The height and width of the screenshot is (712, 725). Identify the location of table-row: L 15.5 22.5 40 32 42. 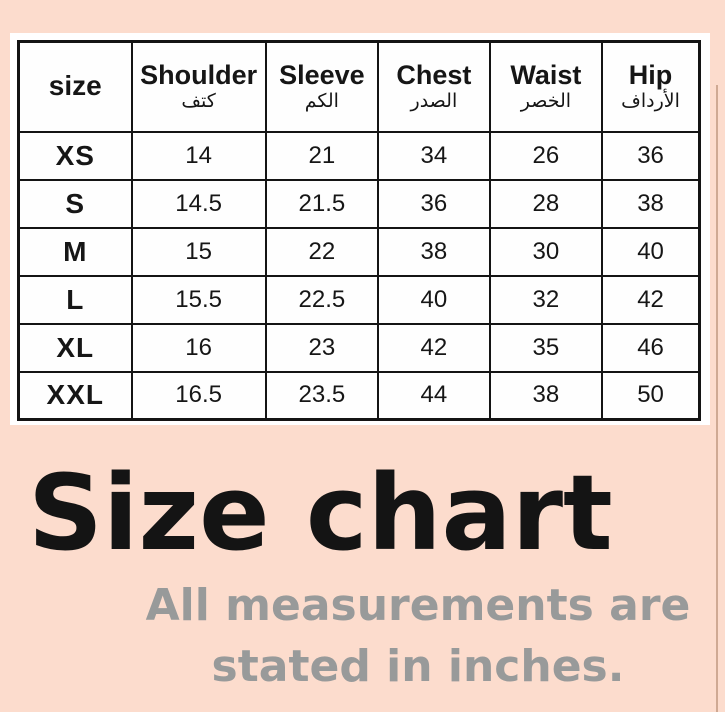
(359, 299).